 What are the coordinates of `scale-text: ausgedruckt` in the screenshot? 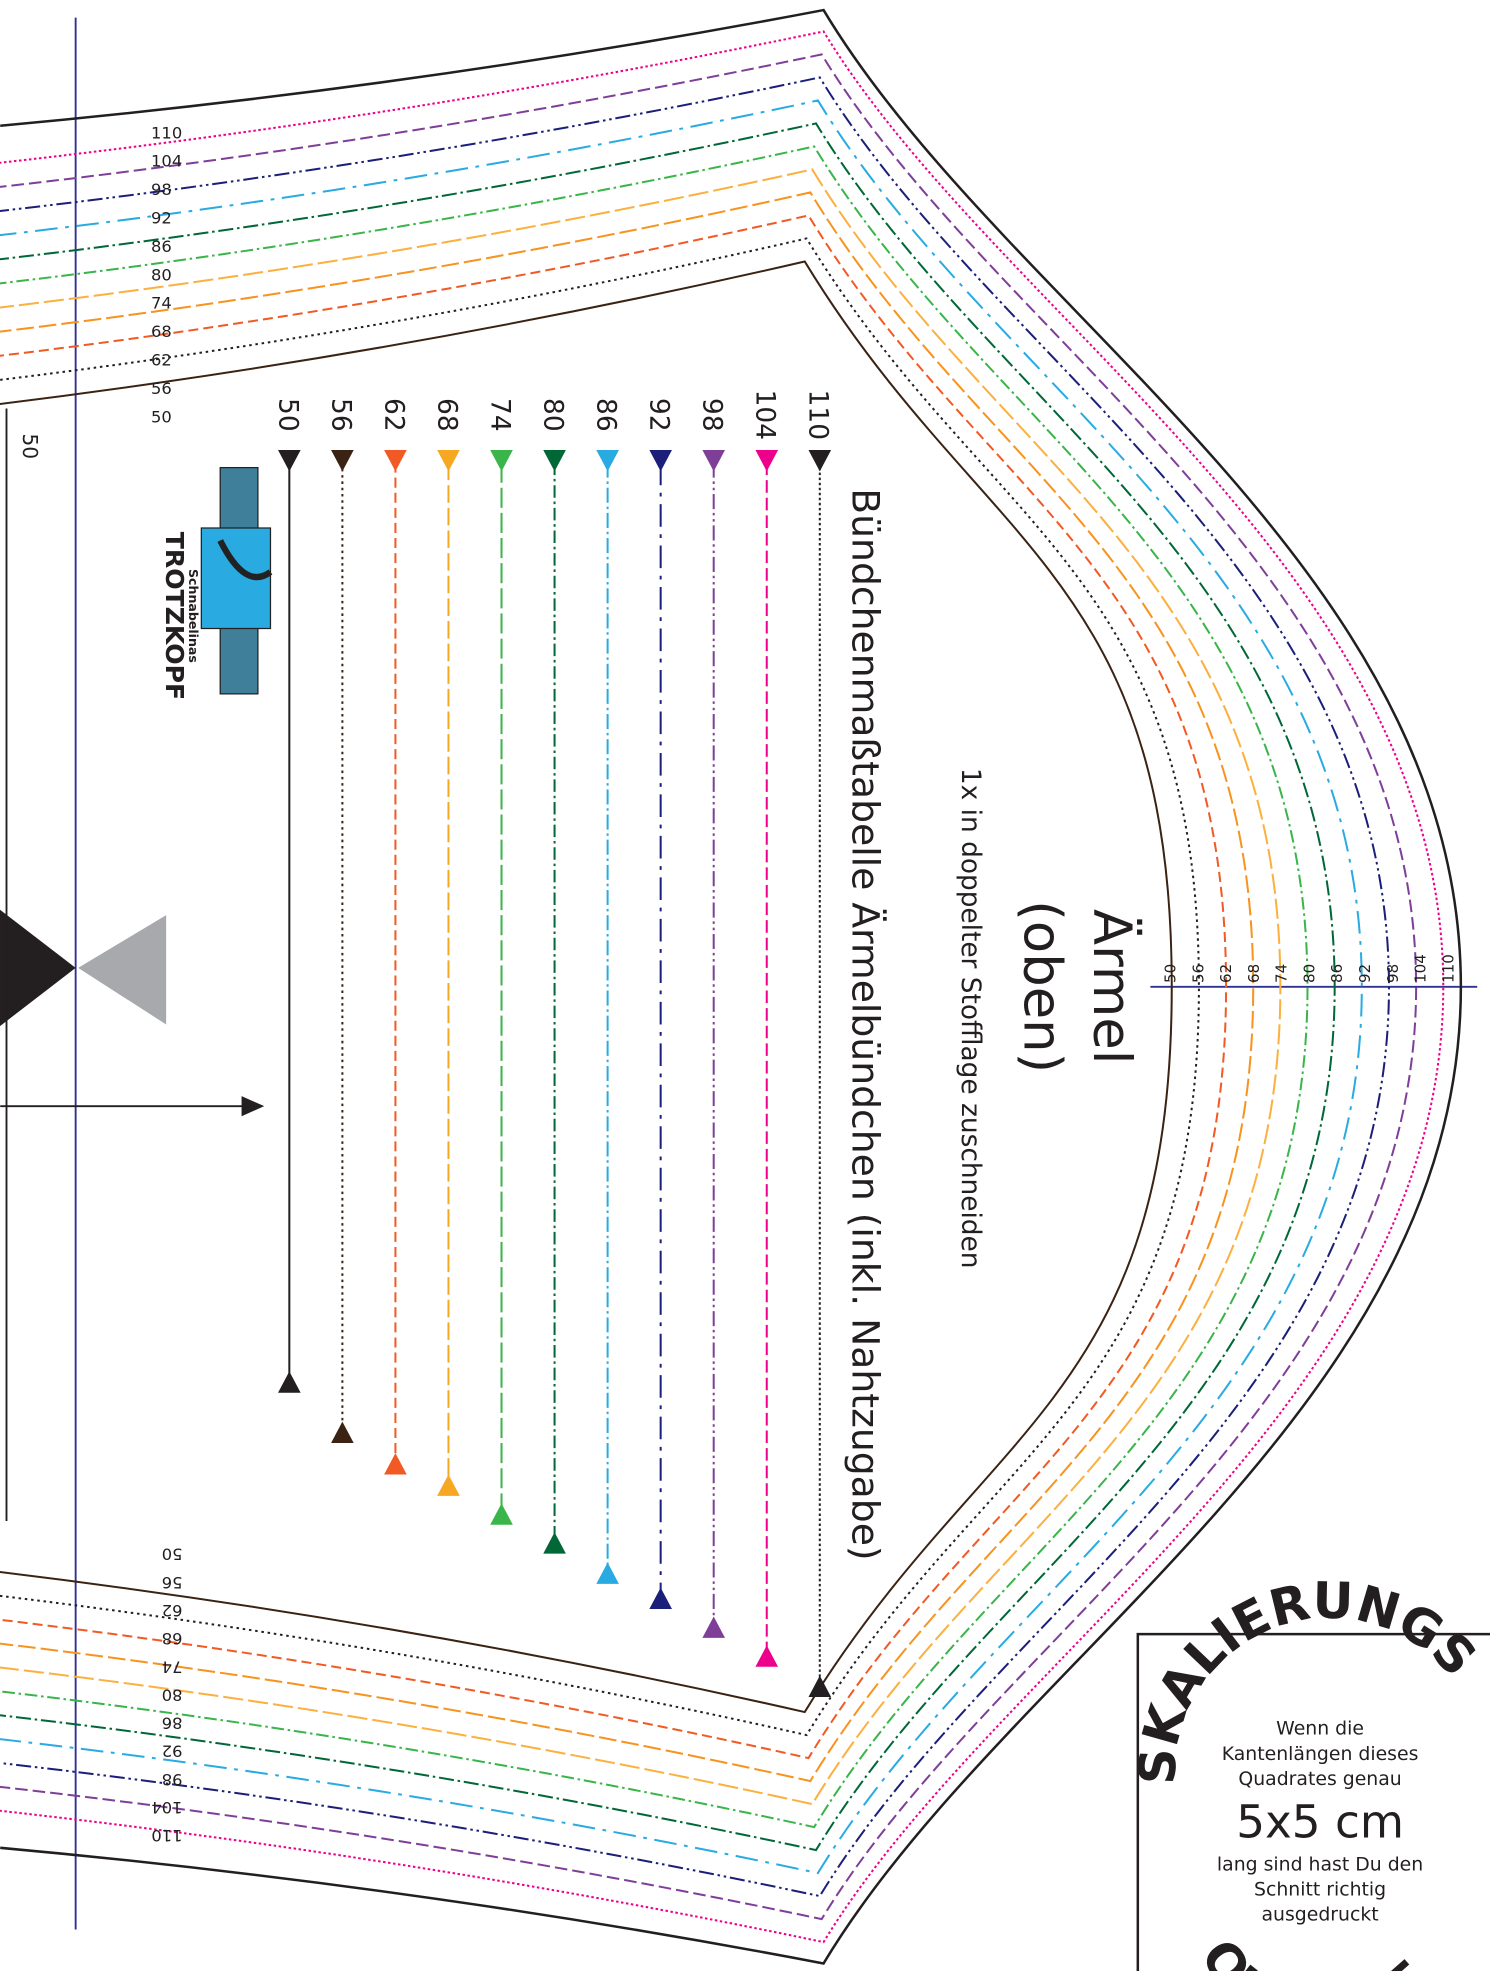 It's located at (1319, 1915).